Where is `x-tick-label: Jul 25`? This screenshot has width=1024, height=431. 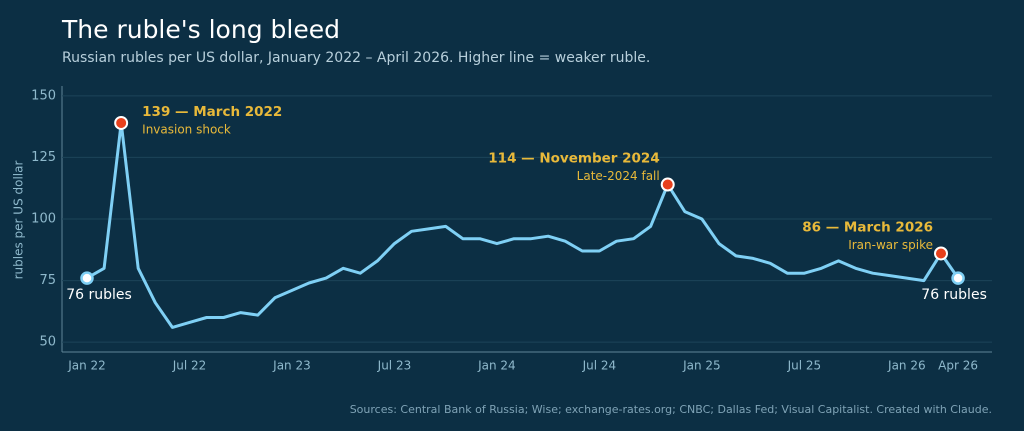 x-tick-label: Jul 25 is located at coordinates (804, 366).